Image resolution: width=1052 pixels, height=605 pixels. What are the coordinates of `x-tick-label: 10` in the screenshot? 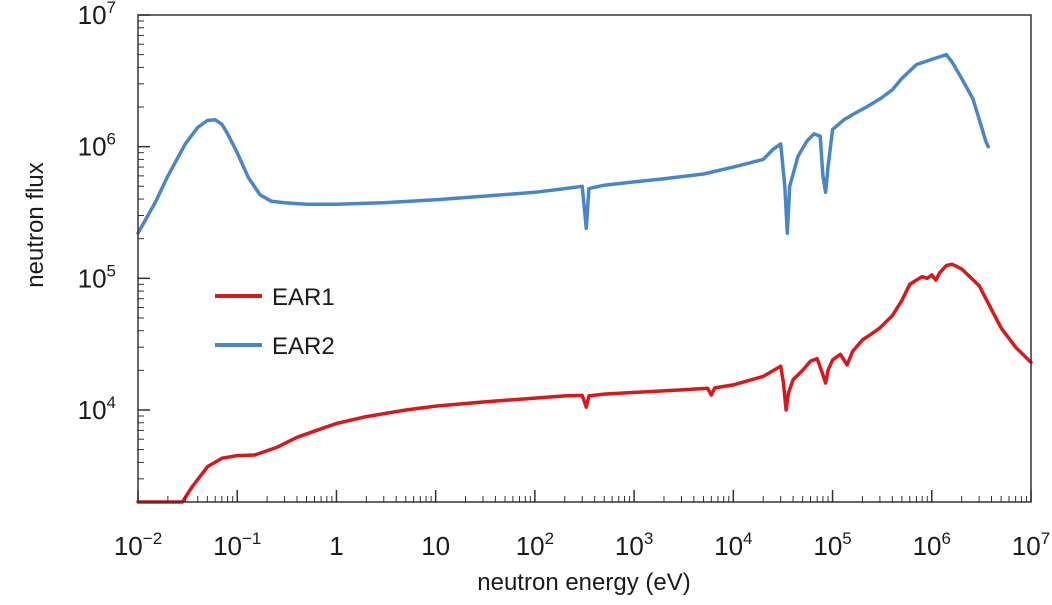 It's located at (435, 546).